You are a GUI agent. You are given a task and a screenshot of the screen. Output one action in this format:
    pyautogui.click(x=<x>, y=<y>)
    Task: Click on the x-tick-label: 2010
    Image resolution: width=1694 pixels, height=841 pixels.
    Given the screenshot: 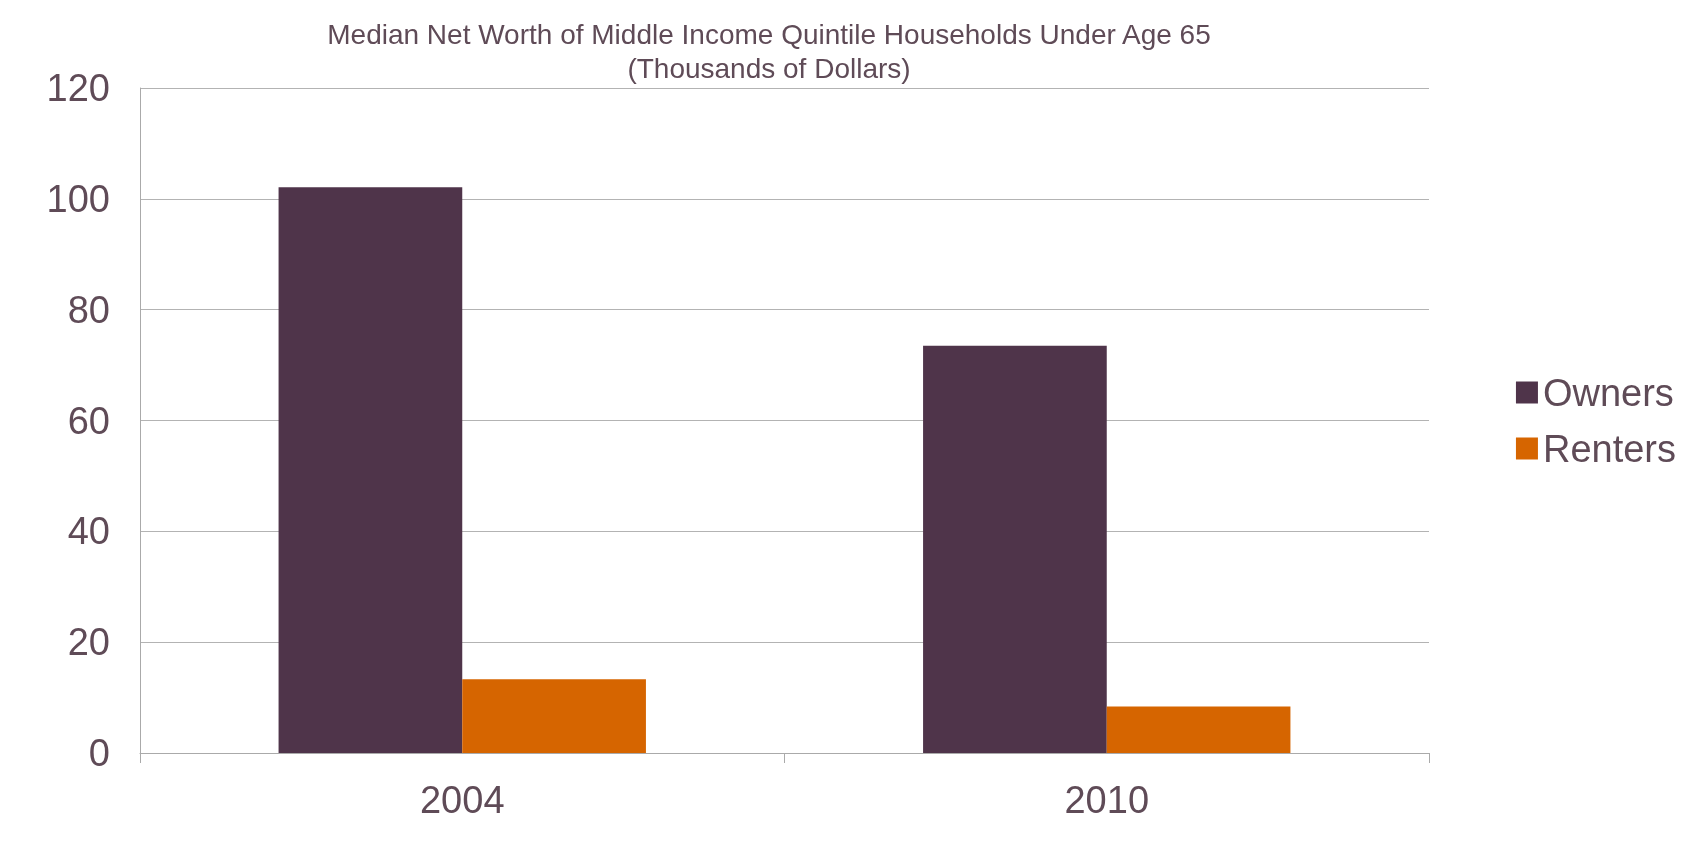 What is the action you would take?
    pyautogui.click(x=1107, y=800)
    